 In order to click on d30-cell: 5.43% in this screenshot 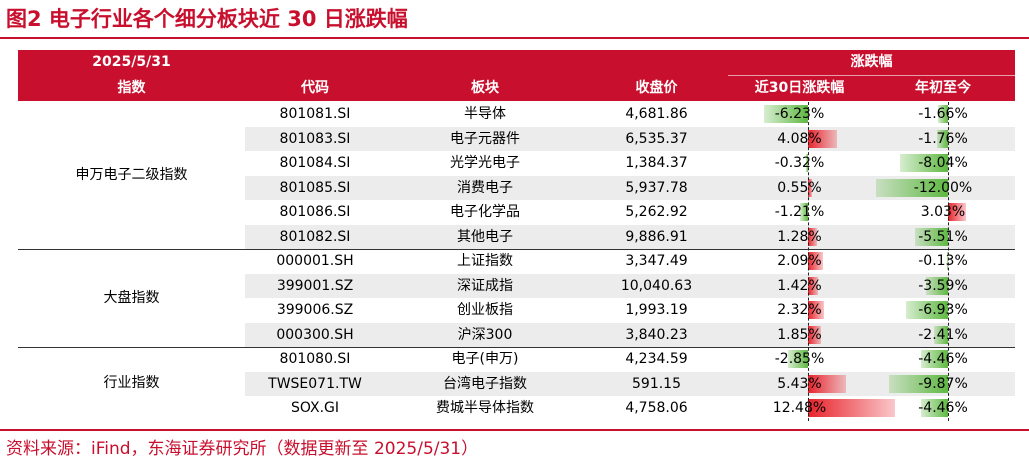, I will do `click(799, 383)`.